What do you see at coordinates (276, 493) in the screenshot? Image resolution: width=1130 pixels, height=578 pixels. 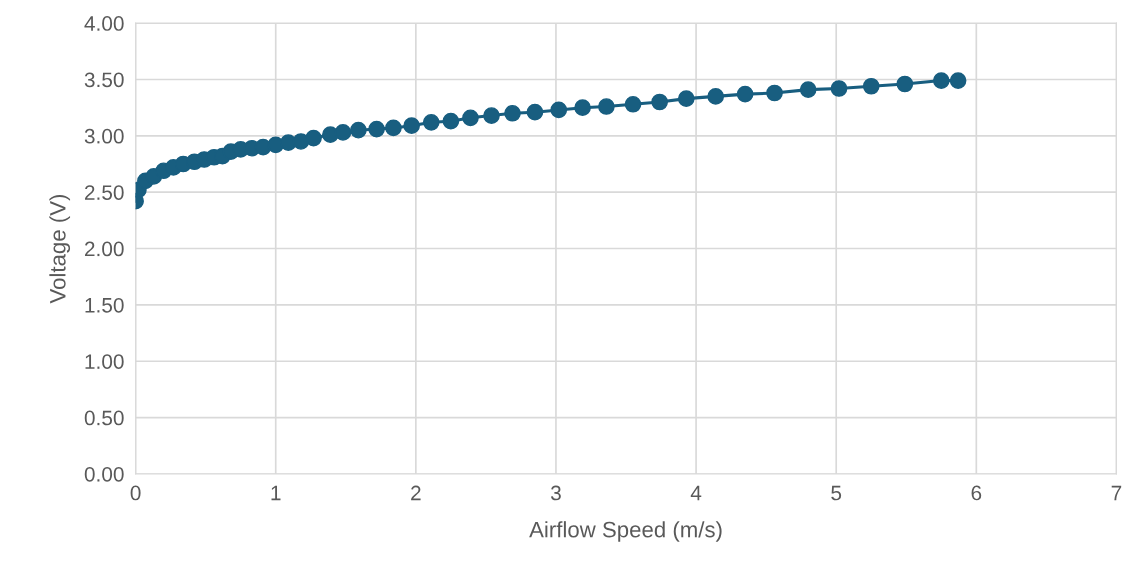 I see `x-tick-label: 1` at bounding box center [276, 493].